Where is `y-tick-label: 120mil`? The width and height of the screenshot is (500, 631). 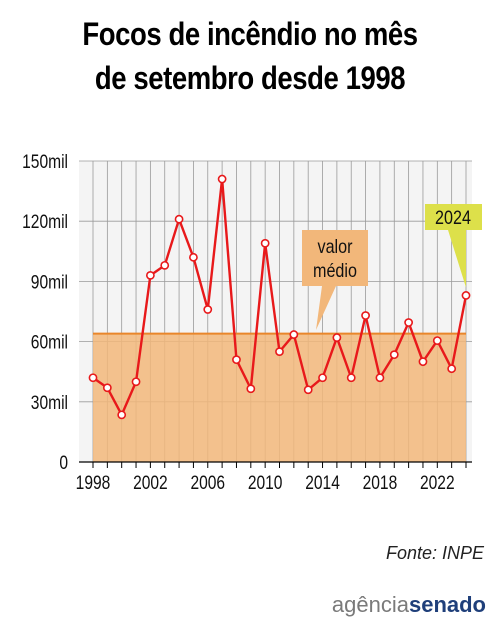
y-tick-label: 120mil is located at coordinates (45, 222).